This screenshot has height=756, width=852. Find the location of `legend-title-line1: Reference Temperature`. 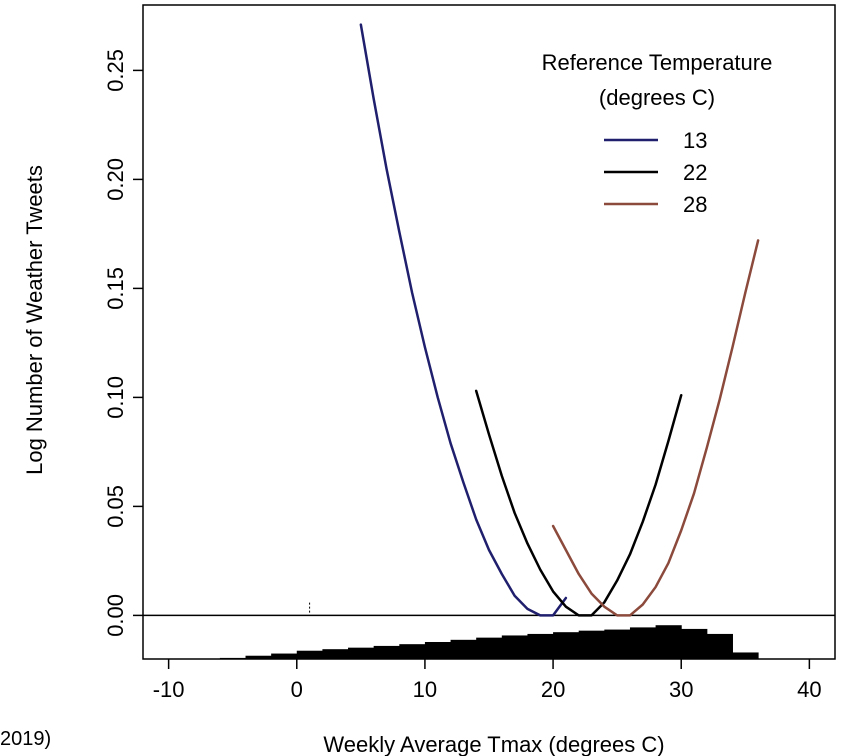

legend-title-line1: Reference Temperature is located at coordinates (657, 62).